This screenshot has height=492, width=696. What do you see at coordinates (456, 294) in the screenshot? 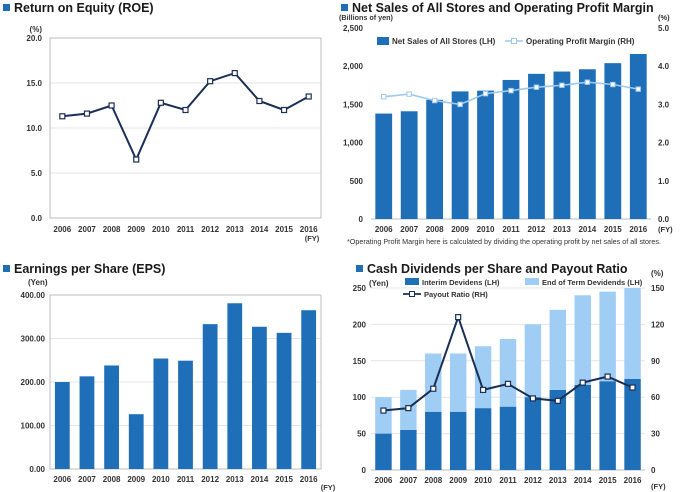
I see `legend-label-payout: Payout Ratio (RH)` at bounding box center [456, 294].